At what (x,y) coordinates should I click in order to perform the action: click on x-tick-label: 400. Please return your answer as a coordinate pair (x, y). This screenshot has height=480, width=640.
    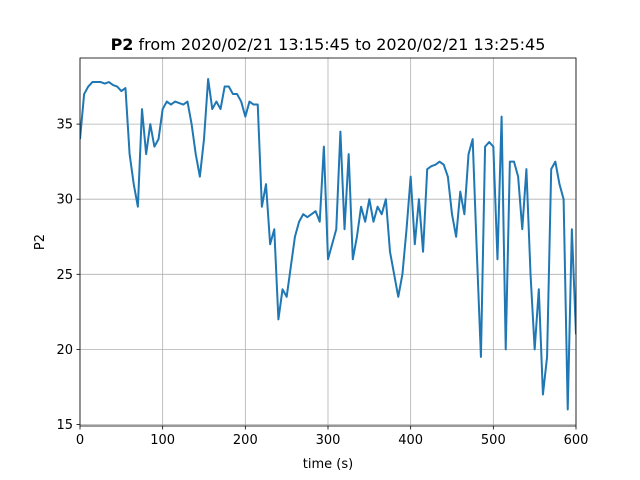
    Looking at the image, I should click on (410, 440).